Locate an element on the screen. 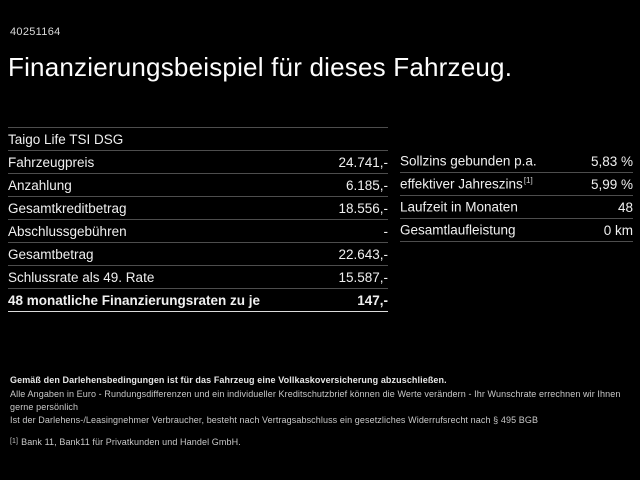 The image size is (640, 480). vehicle-model-row: Taigo Life TSI DSG is located at coordinates (198, 139).